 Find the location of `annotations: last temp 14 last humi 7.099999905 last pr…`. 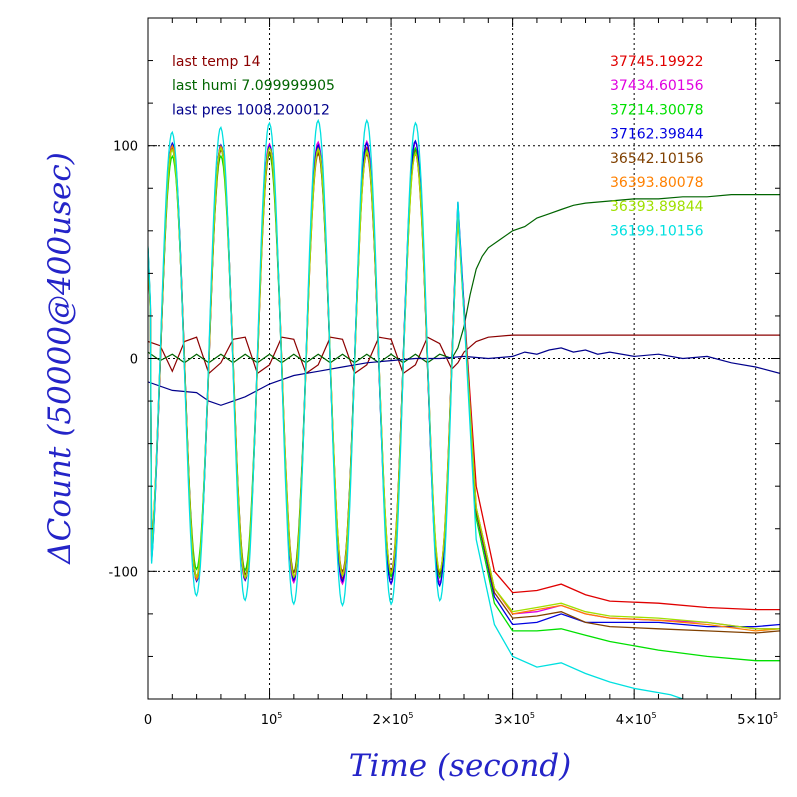

annotations: last temp 14 last humi 7.099999905 last pr… is located at coordinates (253, 86).